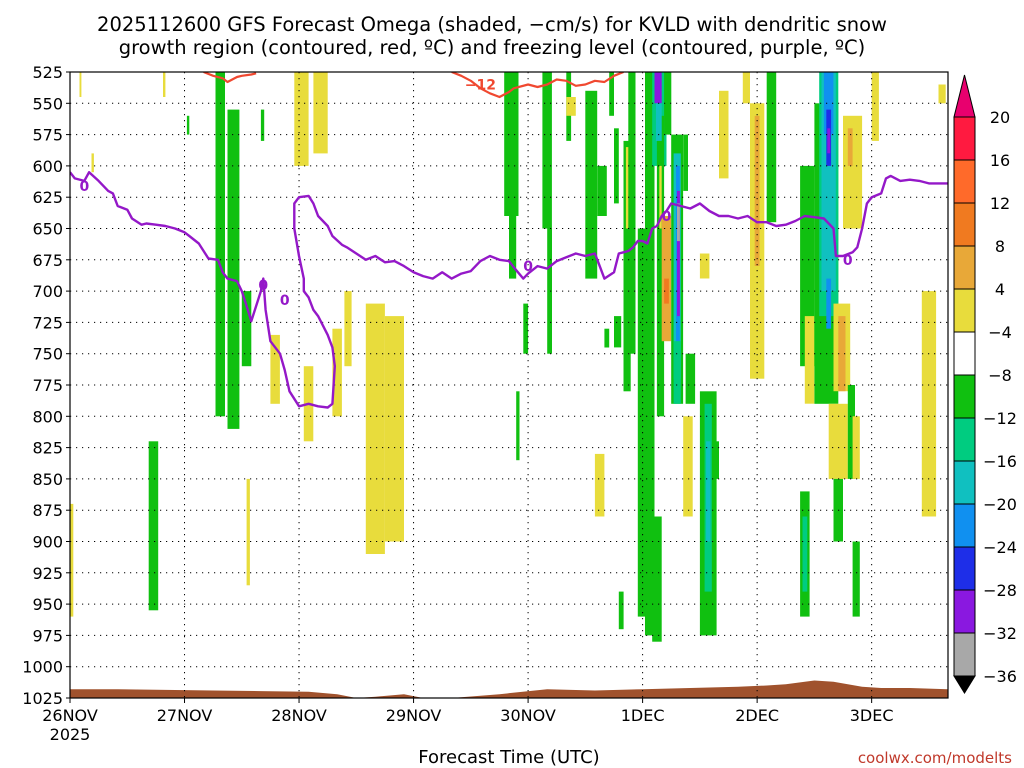  I want to click on x-tick-label-26NOV: 26NOV, so click(70, 715).